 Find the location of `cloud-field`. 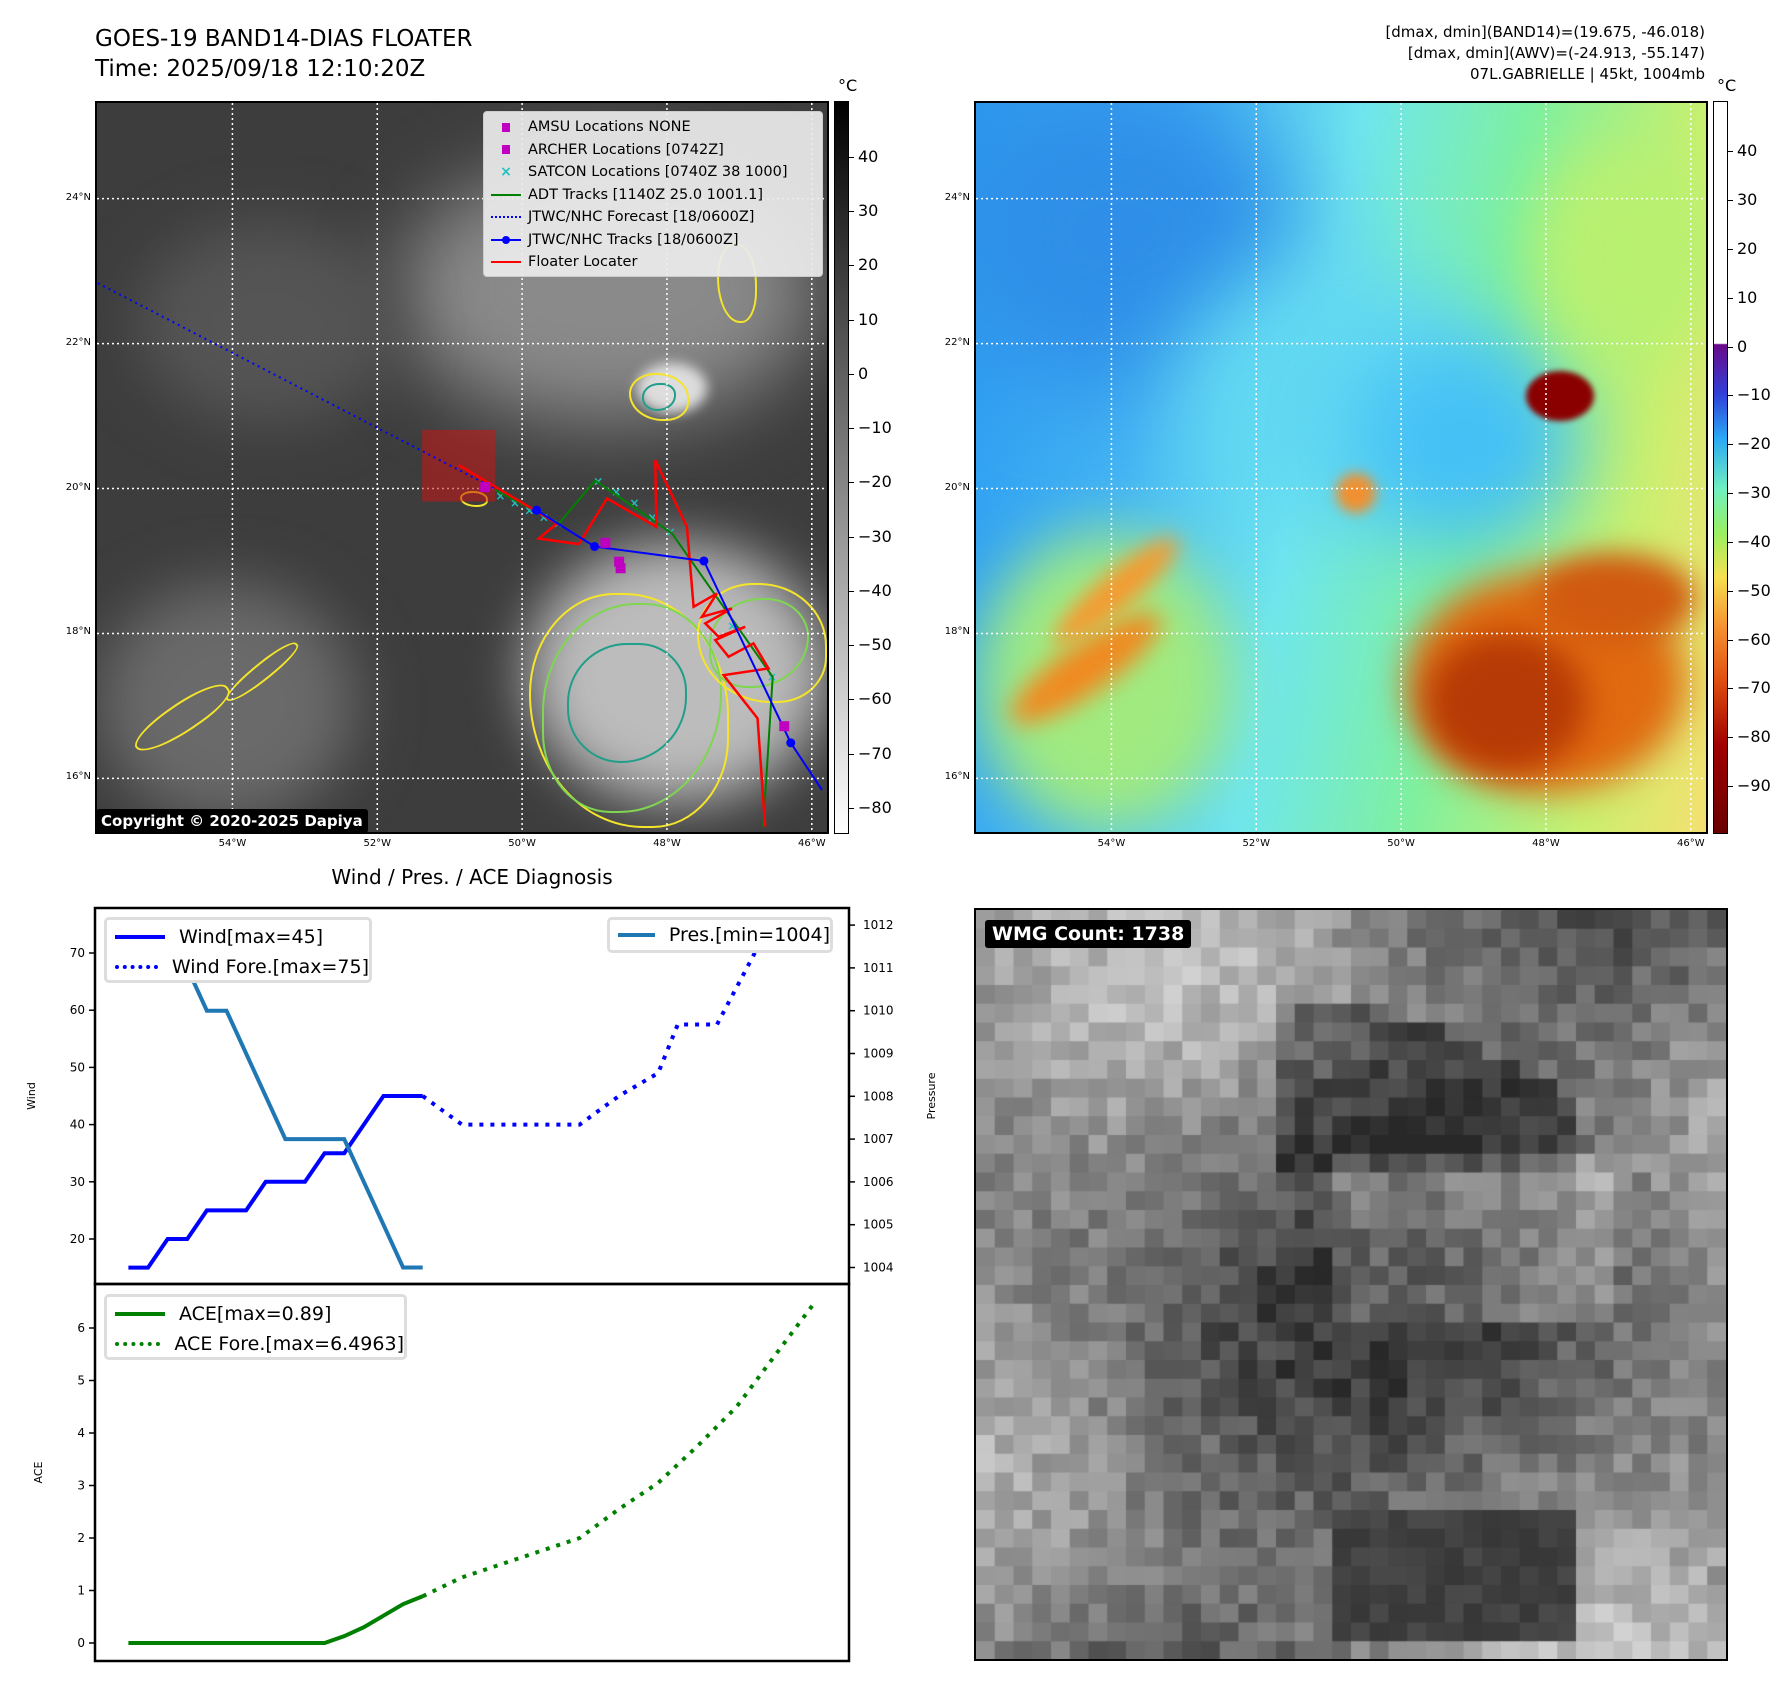

cloud-field is located at coordinates (267, 323).